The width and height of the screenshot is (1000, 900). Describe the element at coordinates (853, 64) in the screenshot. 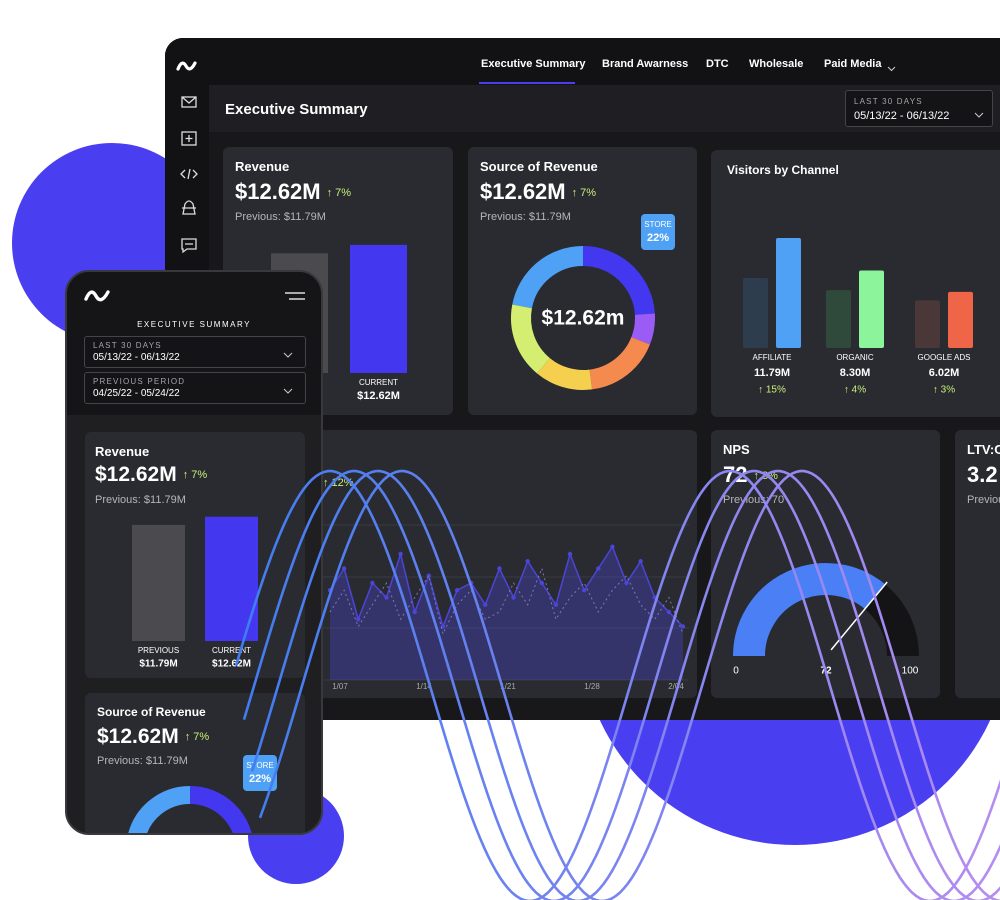

I see `nav-item: Paid Media` at that location.